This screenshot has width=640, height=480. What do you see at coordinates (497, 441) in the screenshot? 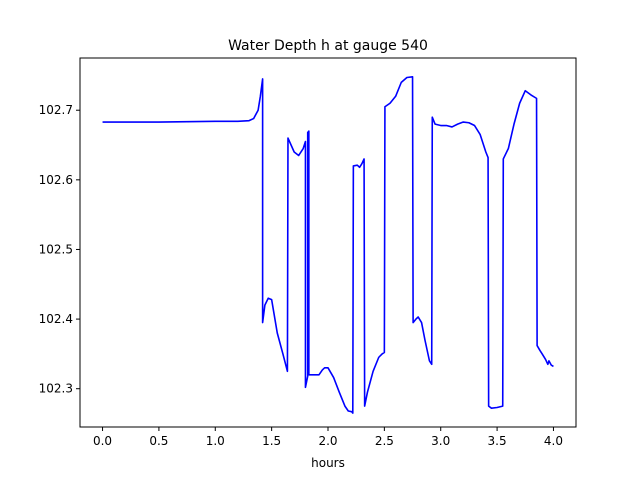
I see `x-tick-label: 3.5` at bounding box center [497, 441].